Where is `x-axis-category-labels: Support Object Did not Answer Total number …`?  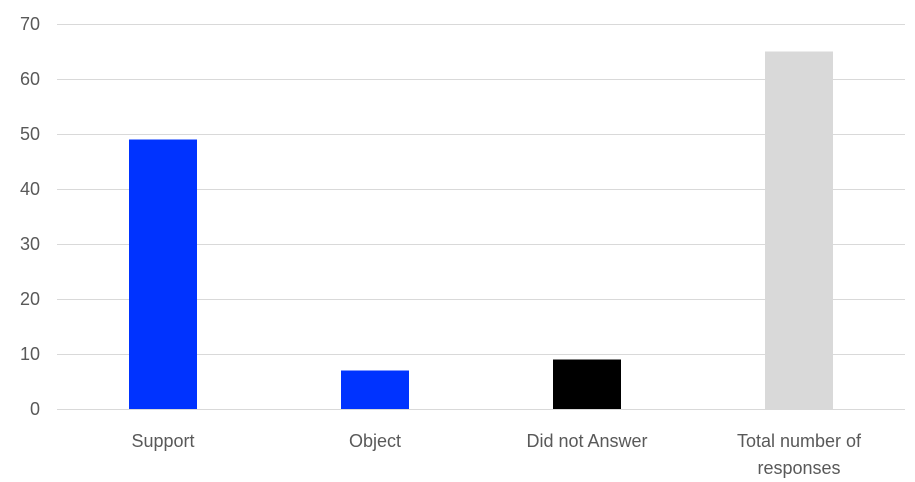 x-axis-category-labels: Support Object Did not Answer Total number … is located at coordinates (496, 454).